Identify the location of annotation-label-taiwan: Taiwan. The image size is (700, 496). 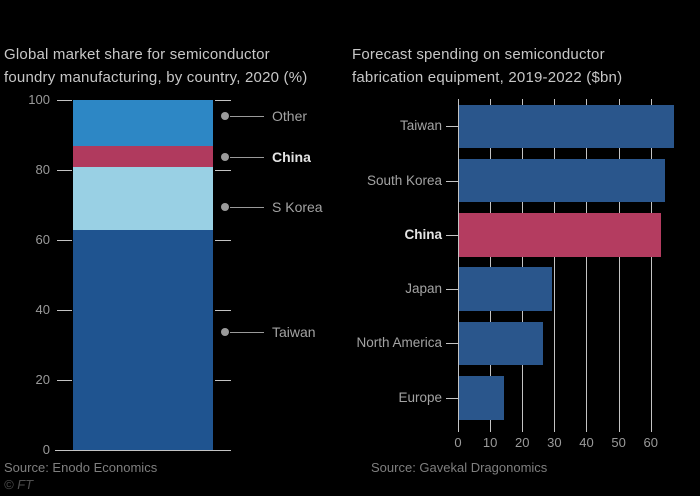
(294, 332).